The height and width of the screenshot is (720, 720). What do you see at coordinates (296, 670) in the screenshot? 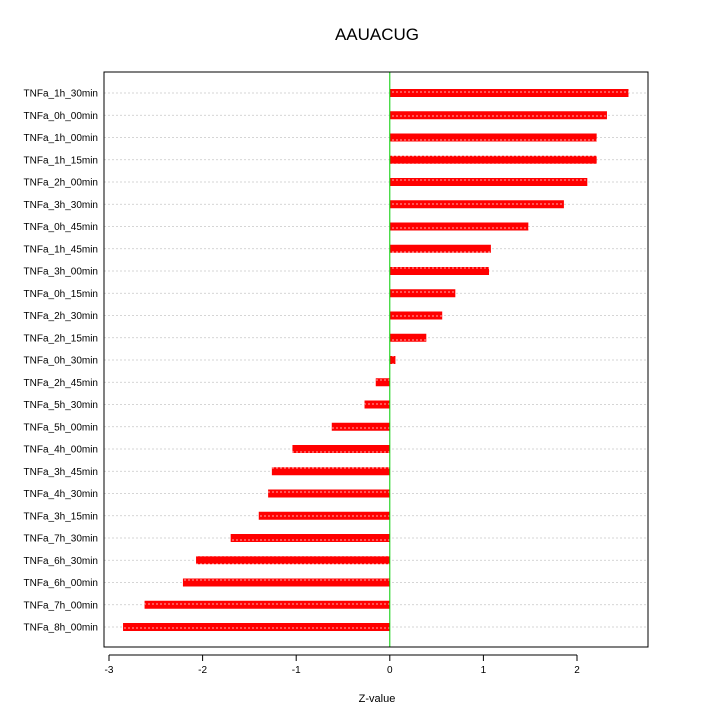
I see `x-tick-label: -1` at bounding box center [296, 670].